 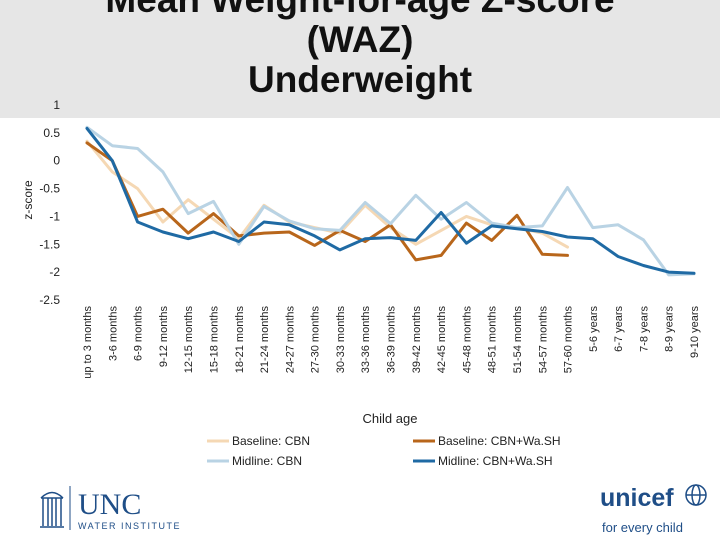 I want to click on y-tick-label: 0, so click(x=56, y=161).